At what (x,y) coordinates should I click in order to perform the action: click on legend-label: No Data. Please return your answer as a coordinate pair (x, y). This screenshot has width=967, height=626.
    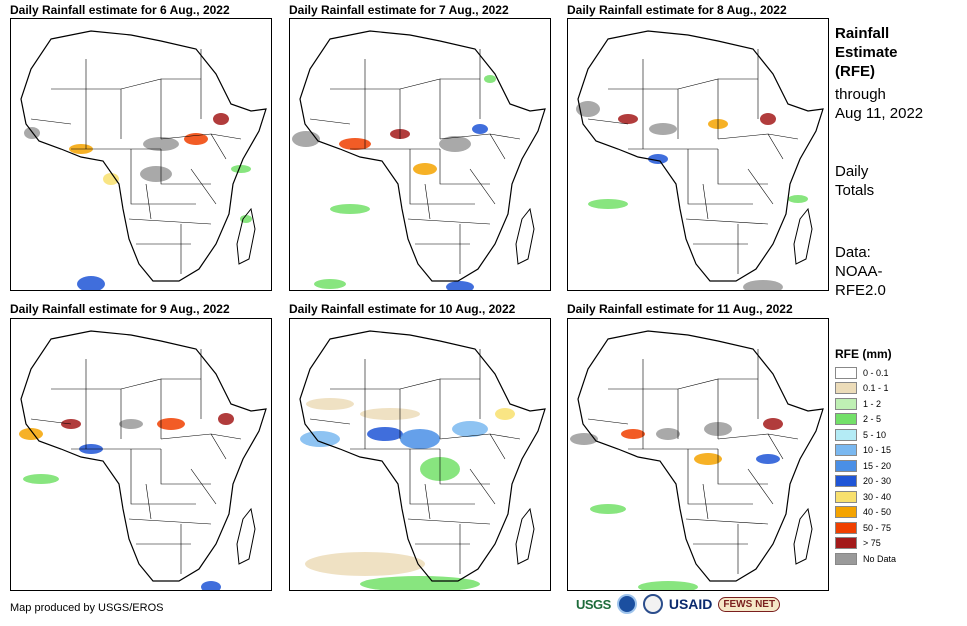
    Looking at the image, I should click on (880, 558).